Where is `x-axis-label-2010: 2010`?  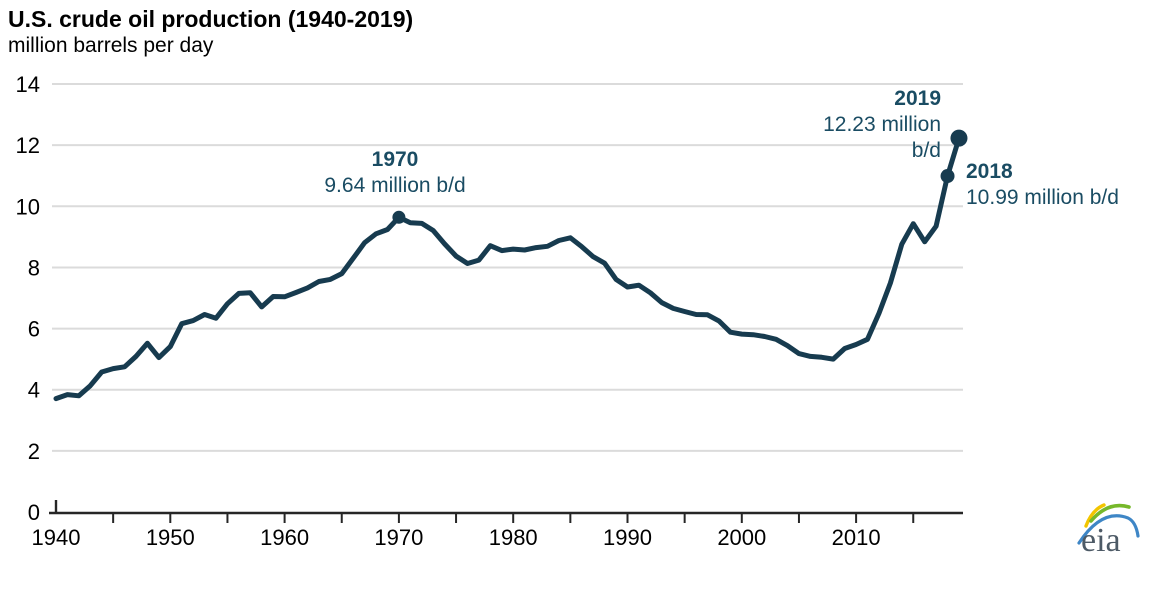
x-axis-label-2010: 2010 is located at coordinates (856, 537).